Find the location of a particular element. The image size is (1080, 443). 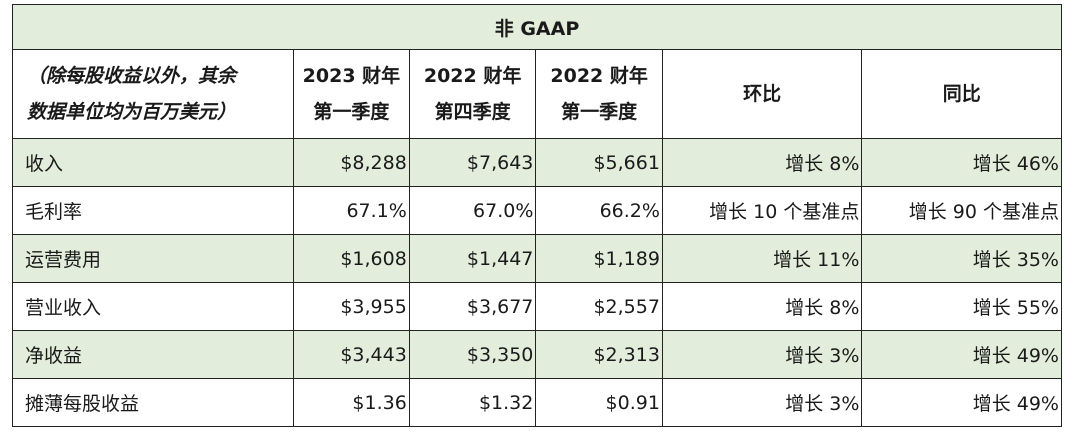

cell-qoq: 增长 10 个基准点 is located at coordinates (762, 210).